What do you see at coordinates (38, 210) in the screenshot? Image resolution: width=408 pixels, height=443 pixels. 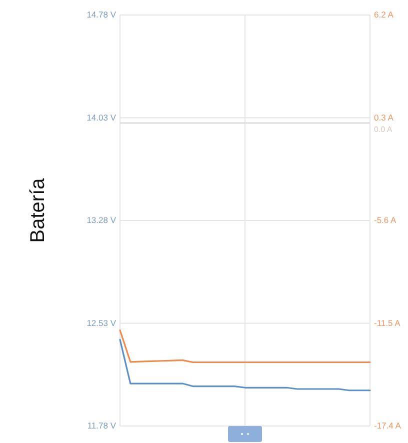 I see `y-axis-title: Batería` at bounding box center [38, 210].